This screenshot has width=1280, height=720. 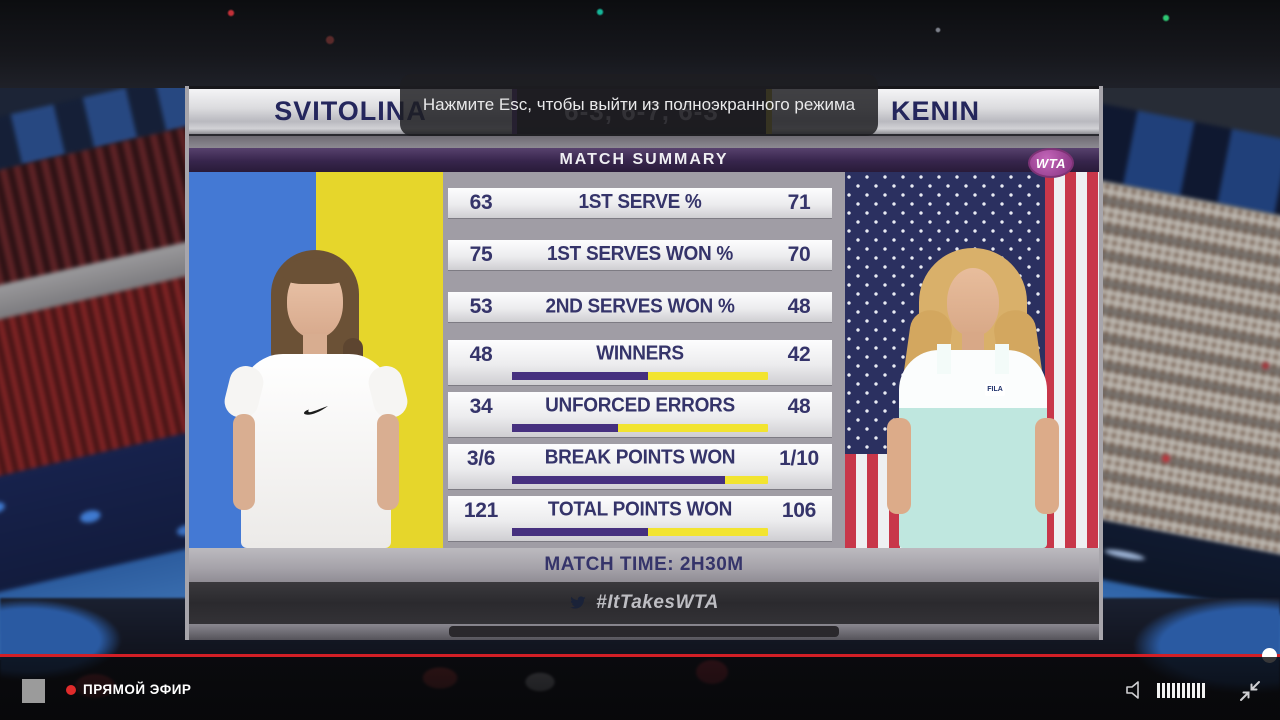 What do you see at coordinates (33, 691) in the screenshot?
I see `stop-button` at bounding box center [33, 691].